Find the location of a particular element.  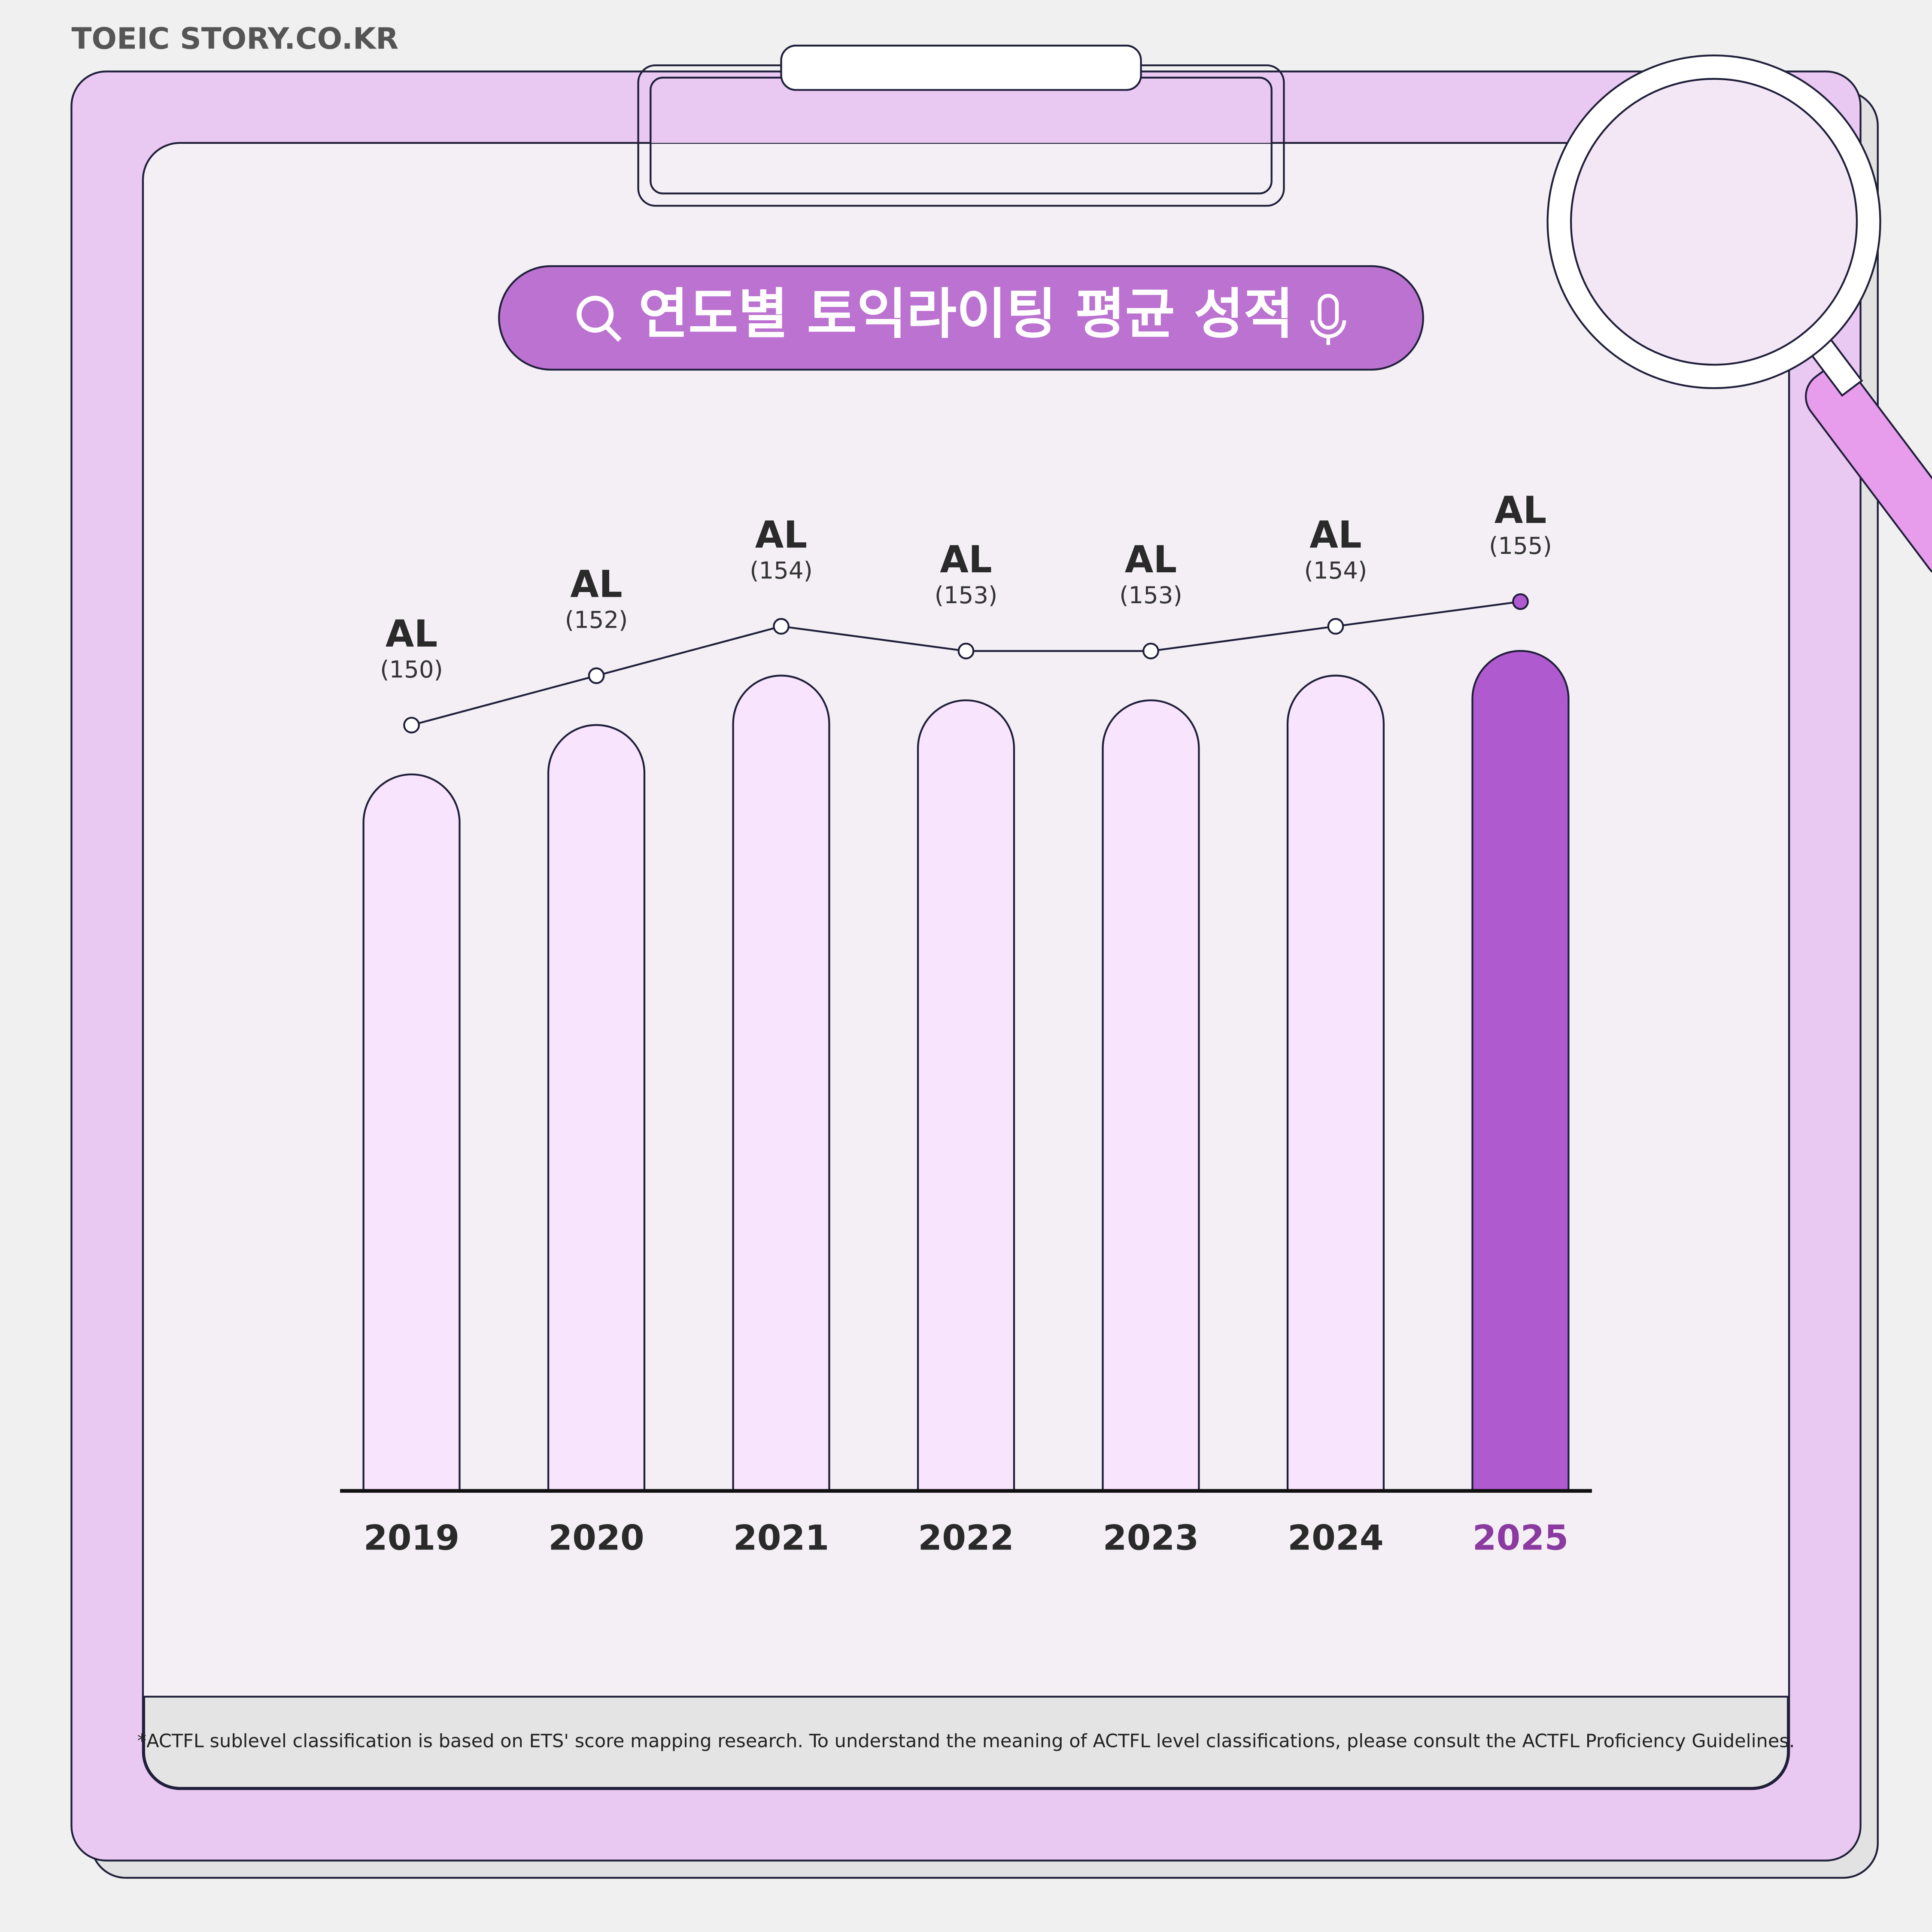

chart-title: 연도별 토익라이팅 평균 성적 is located at coordinates (966, 314).